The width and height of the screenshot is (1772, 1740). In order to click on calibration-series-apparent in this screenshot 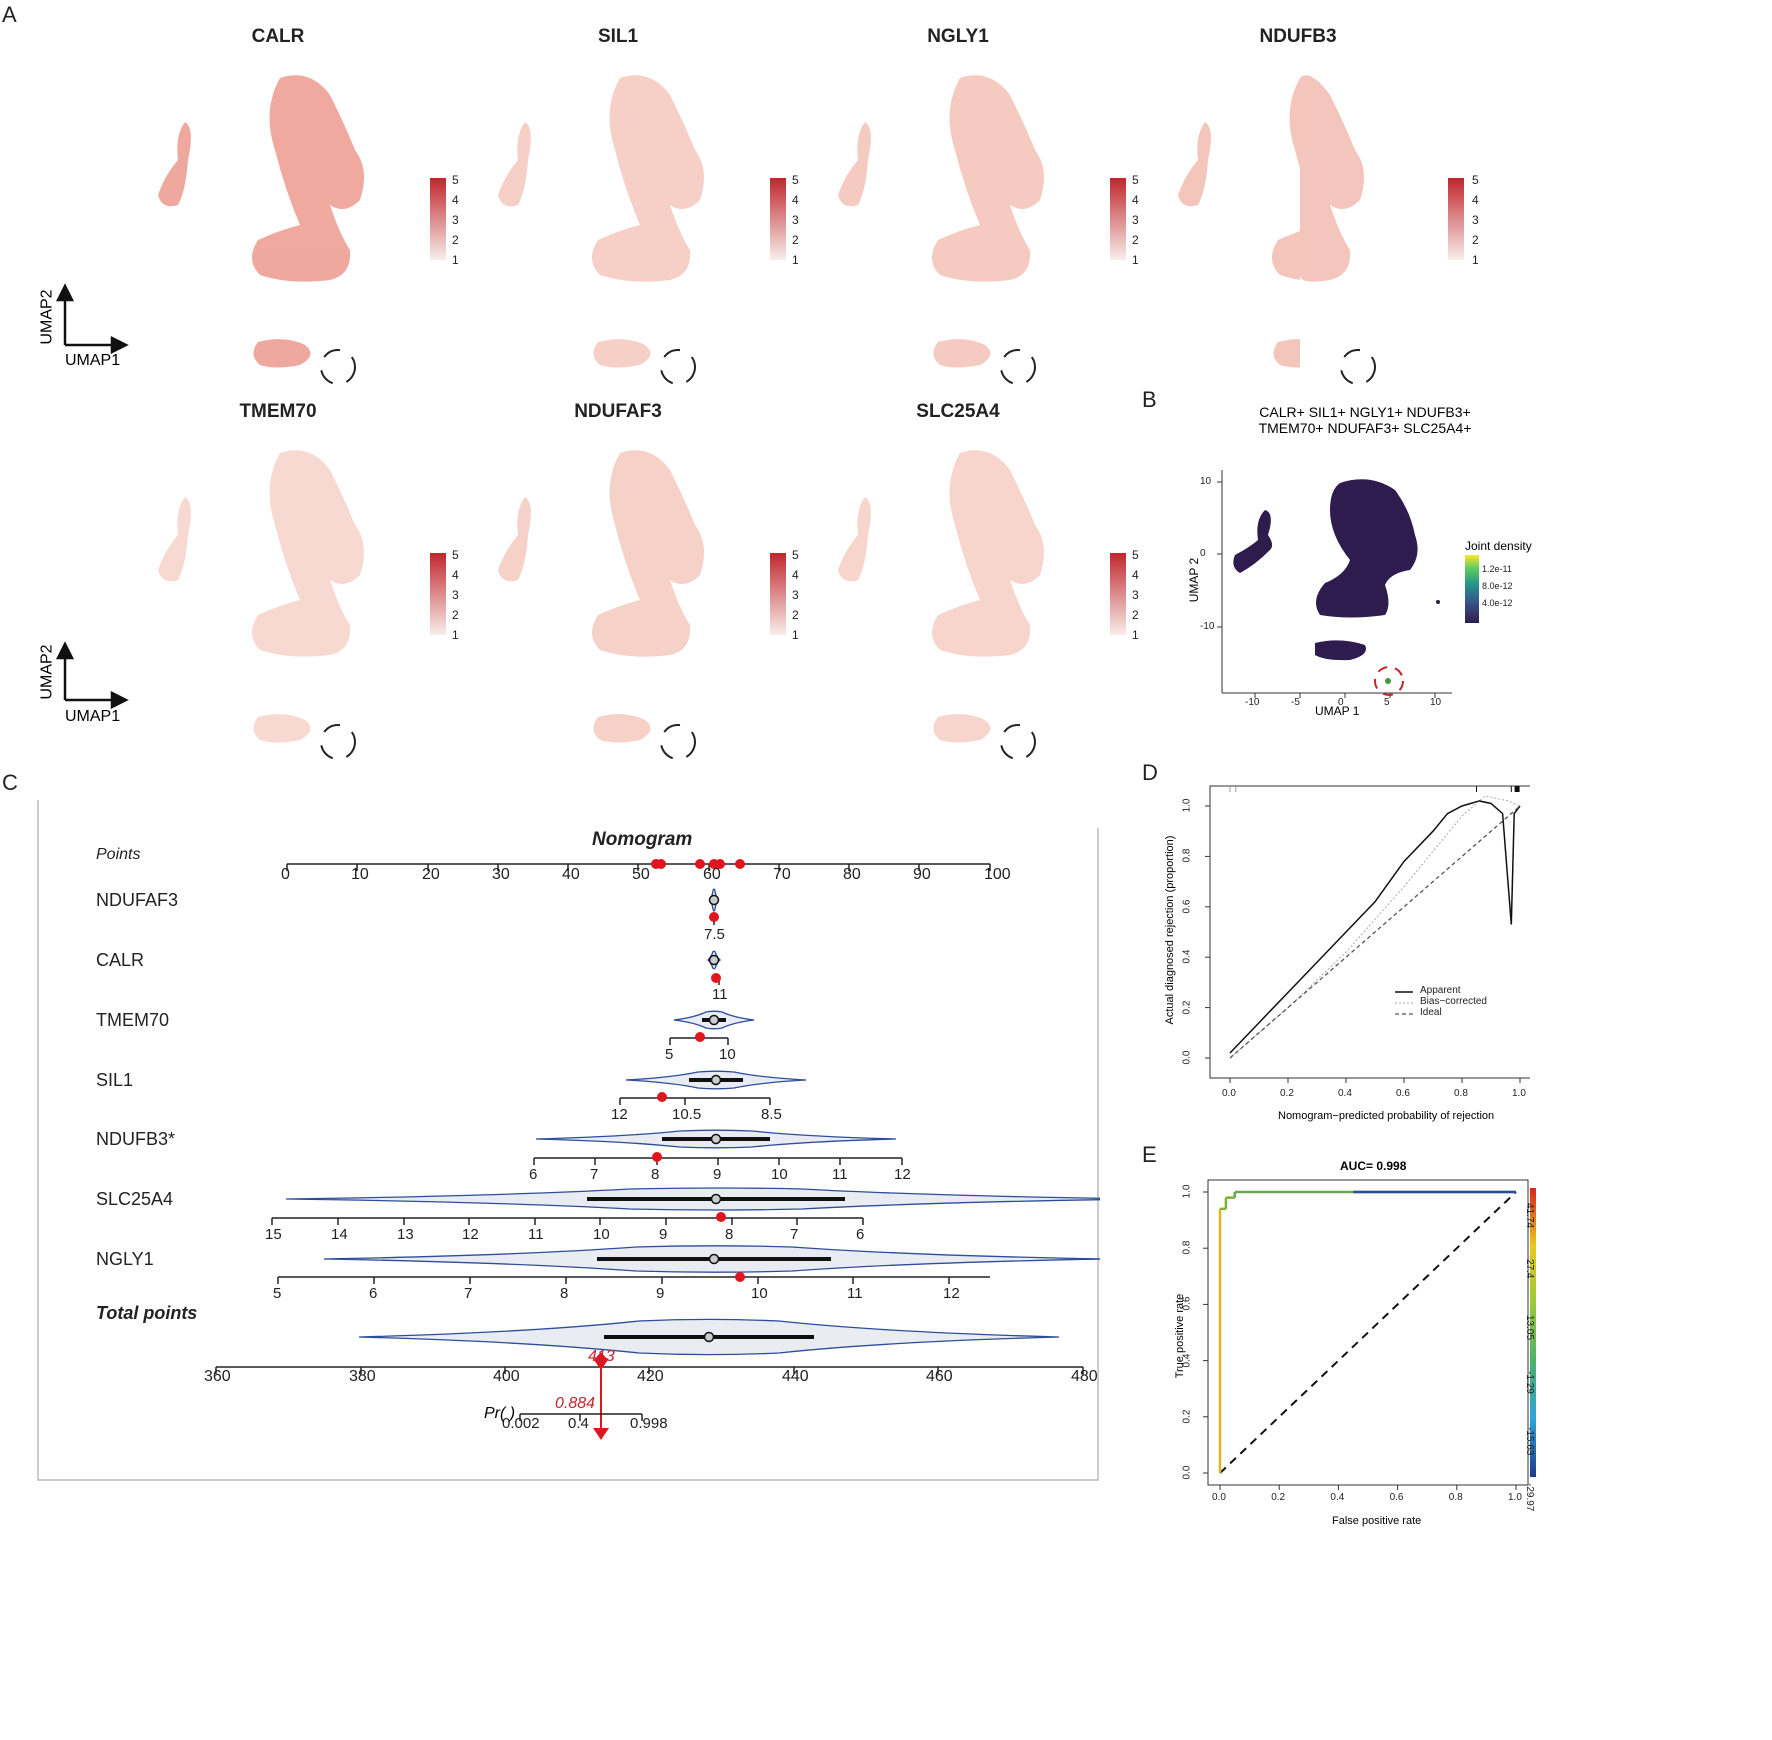, I will do `click(1375, 927)`.